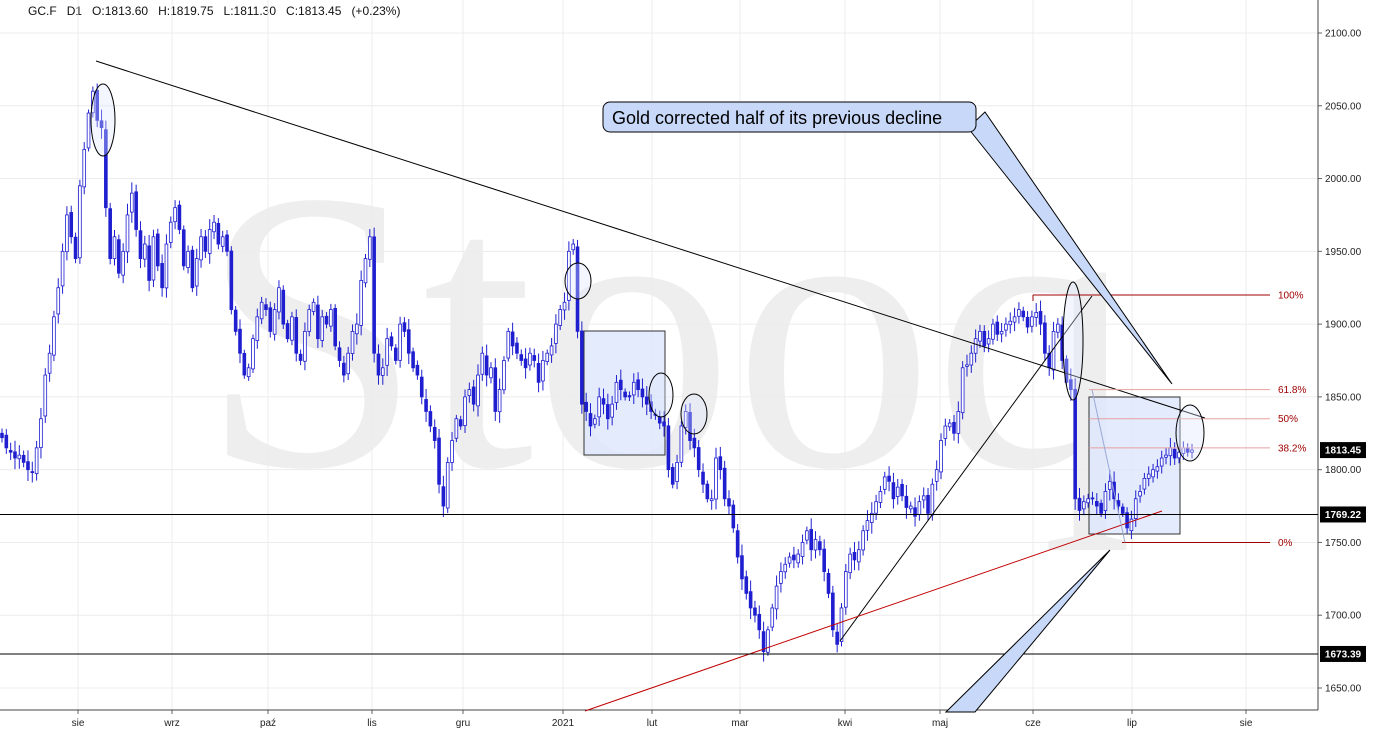  What do you see at coordinates (1343, 515) in the screenshot?
I see `price-tag-label: 1769.22` at bounding box center [1343, 515].